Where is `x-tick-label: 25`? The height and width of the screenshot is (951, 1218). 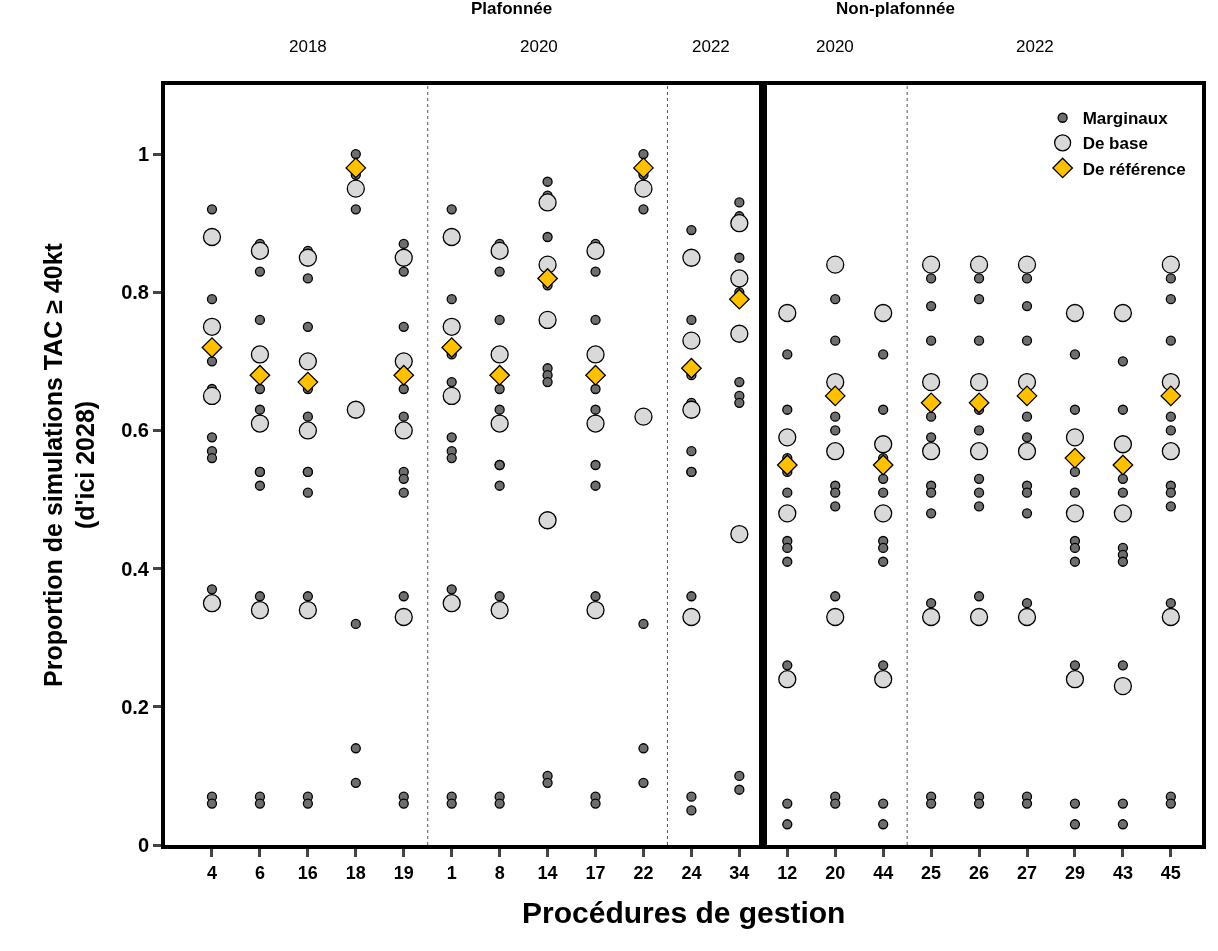
x-tick-label: 25 is located at coordinates (931, 872).